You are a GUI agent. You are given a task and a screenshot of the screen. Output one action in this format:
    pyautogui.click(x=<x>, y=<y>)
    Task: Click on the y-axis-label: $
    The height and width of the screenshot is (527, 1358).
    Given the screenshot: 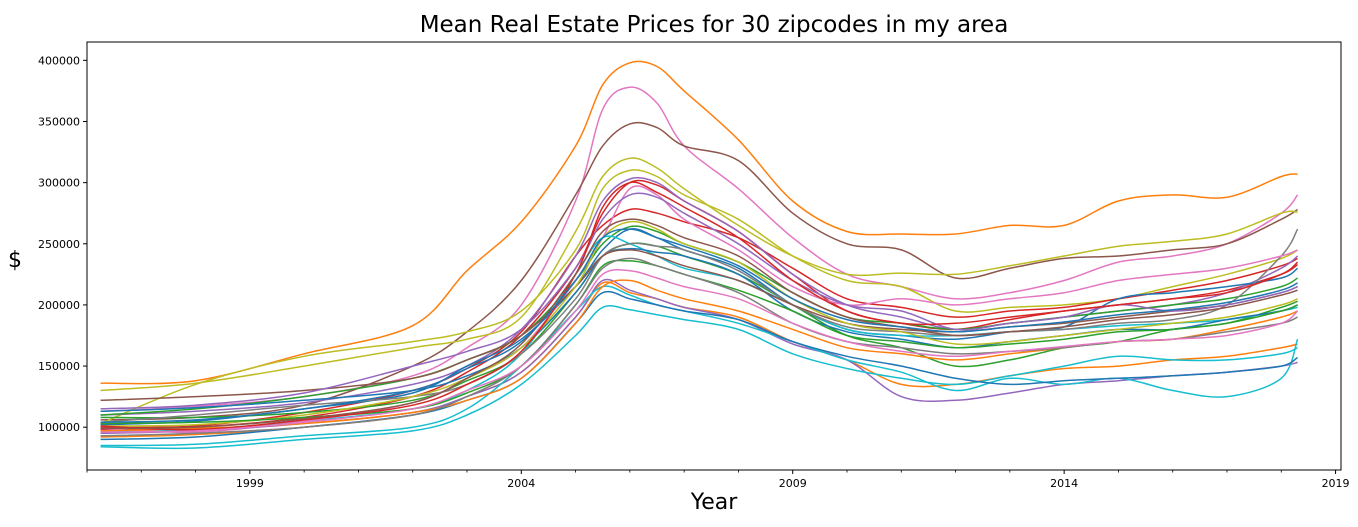 What is the action you would take?
    pyautogui.click(x=15, y=260)
    